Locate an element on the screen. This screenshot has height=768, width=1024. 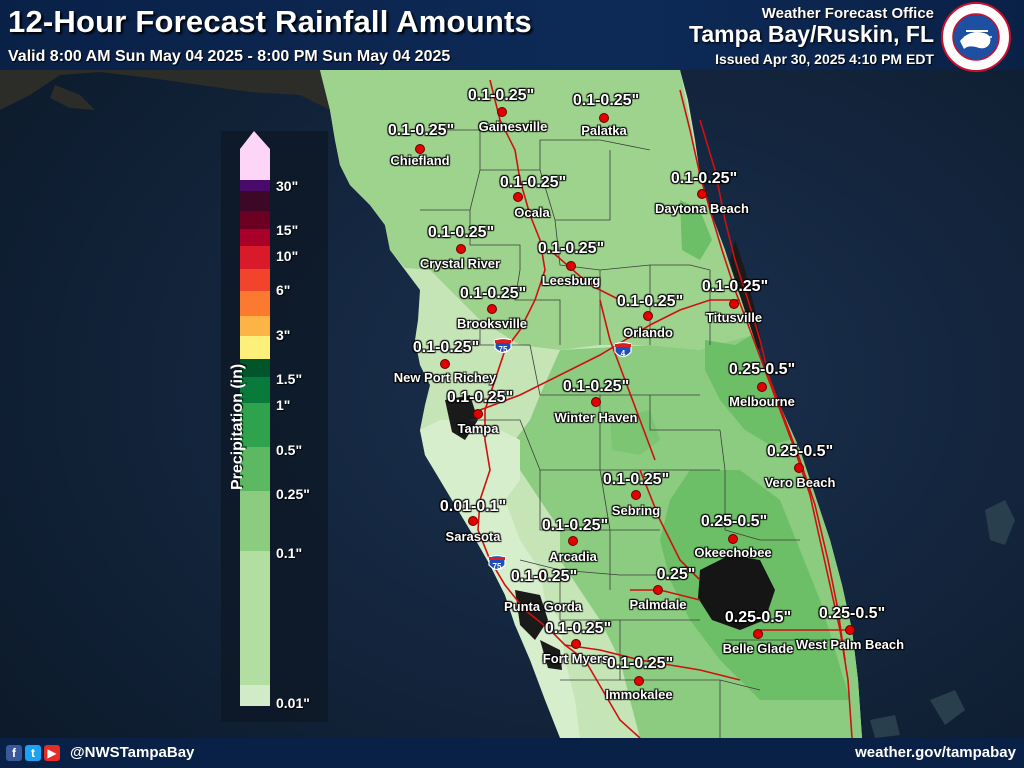
city-label: Crystal River is located at coordinates (460, 263).